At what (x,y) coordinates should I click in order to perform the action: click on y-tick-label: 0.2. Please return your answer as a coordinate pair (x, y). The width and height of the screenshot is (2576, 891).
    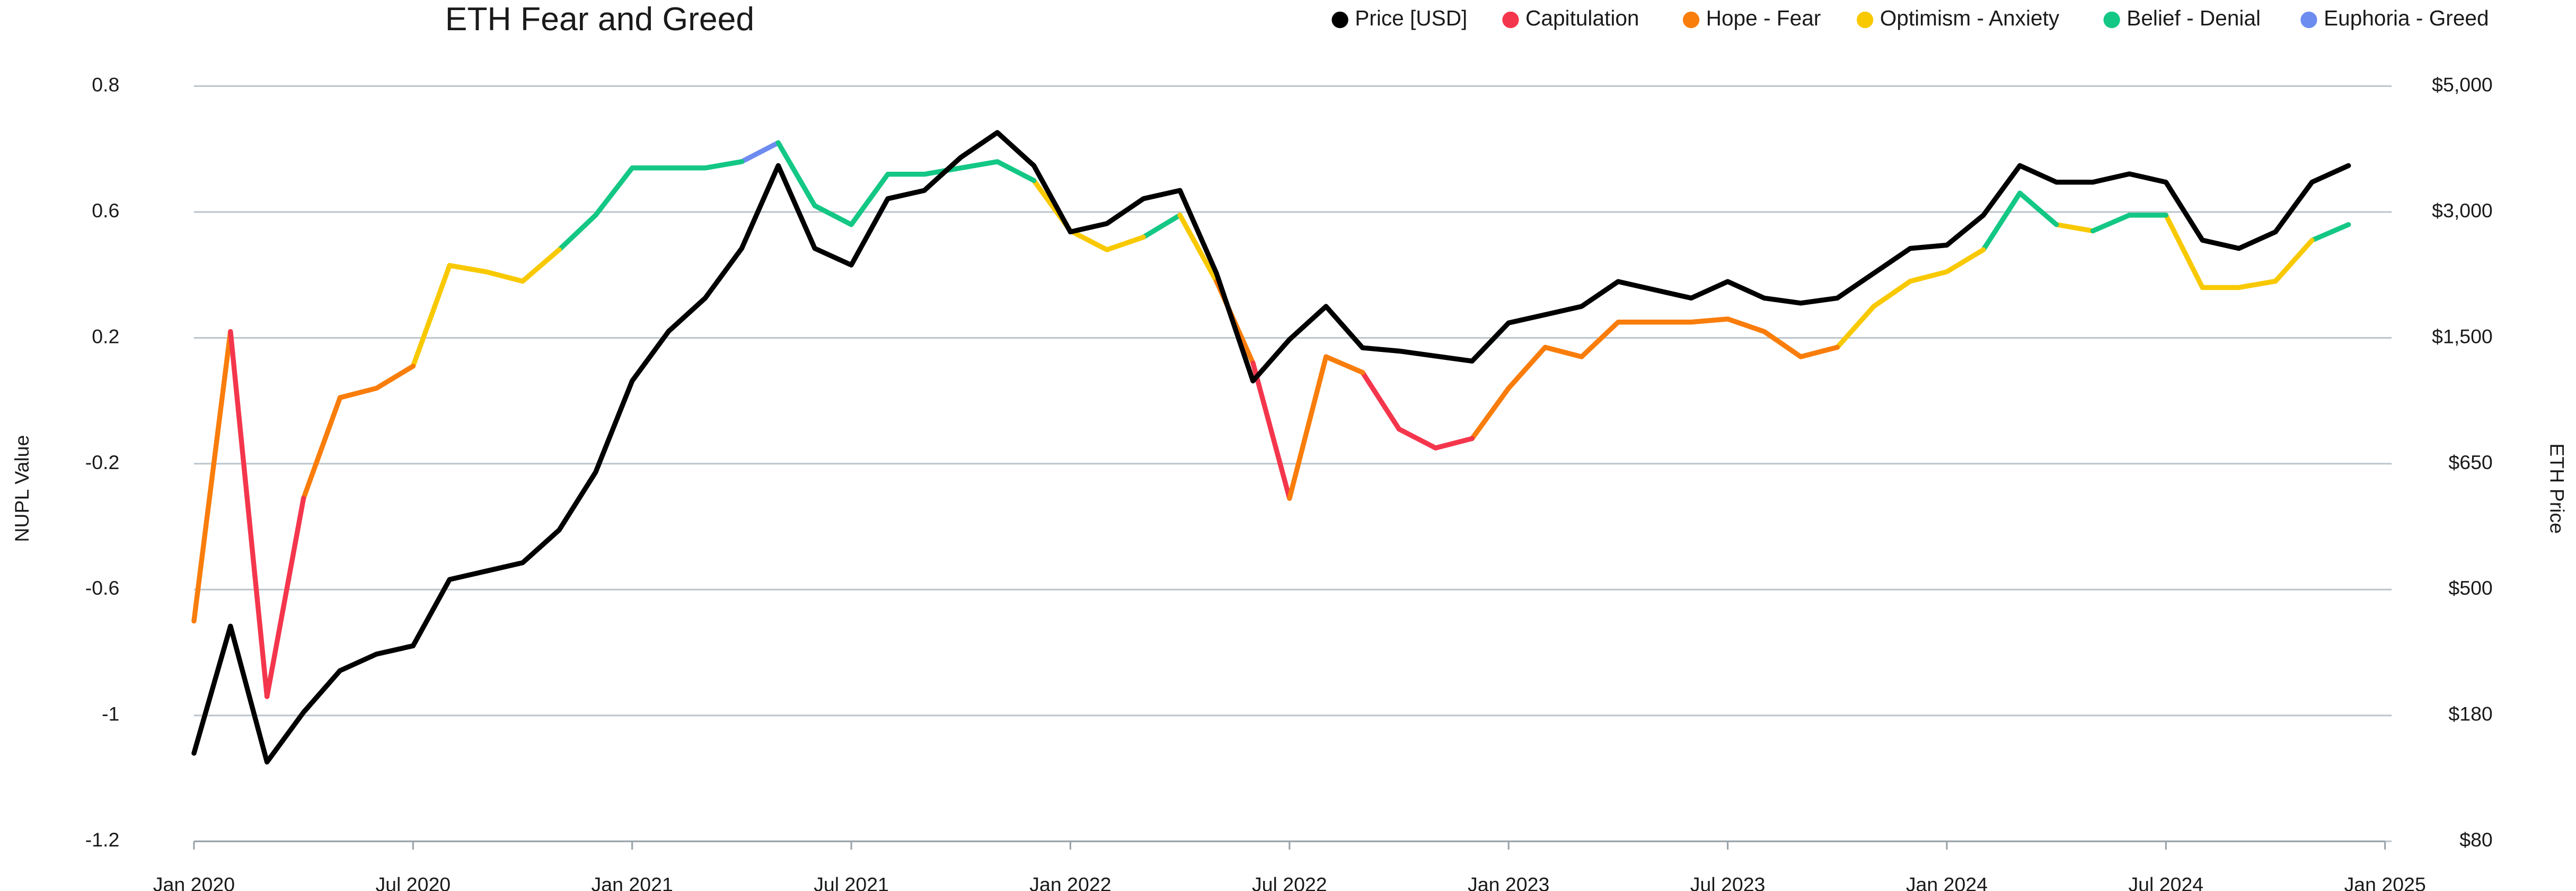
    Looking at the image, I should click on (105, 336).